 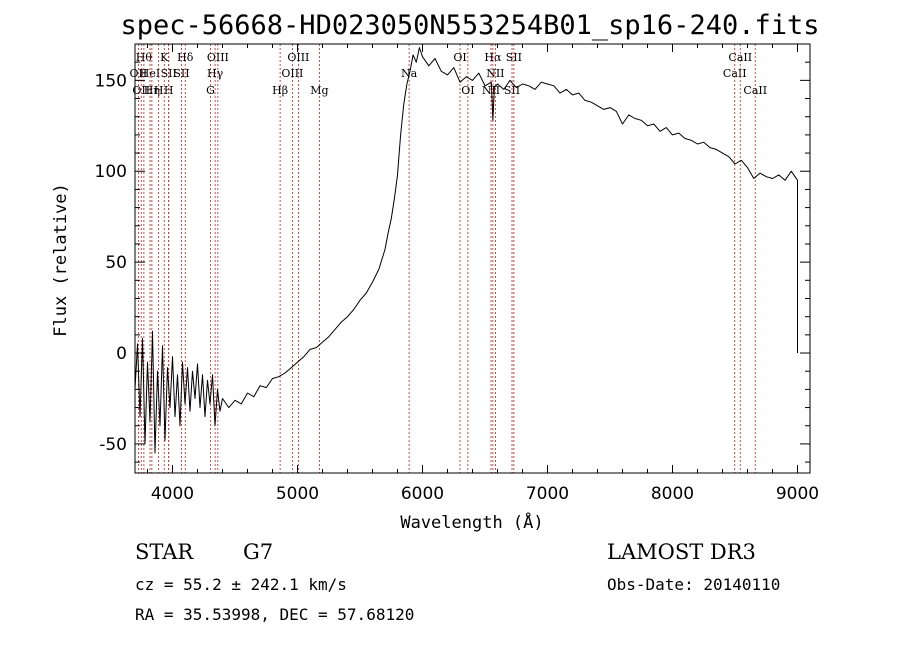 I want to click on reference-line-label-3: HeI, so click(x=150, y=73).